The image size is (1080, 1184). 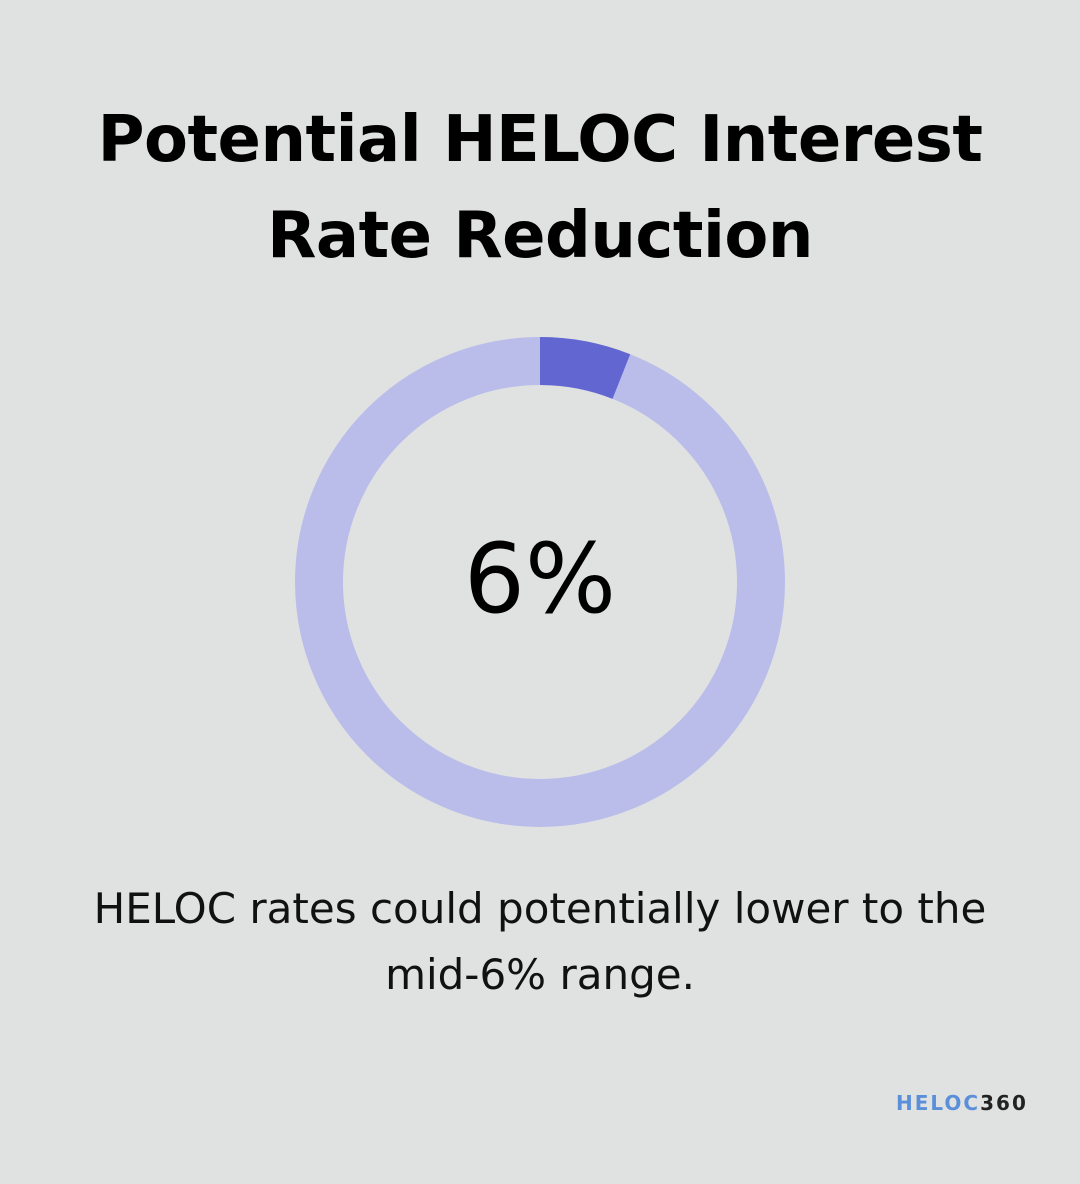 I want to click on caption-line-2: mid-6% range., so click(x=540, y=974).